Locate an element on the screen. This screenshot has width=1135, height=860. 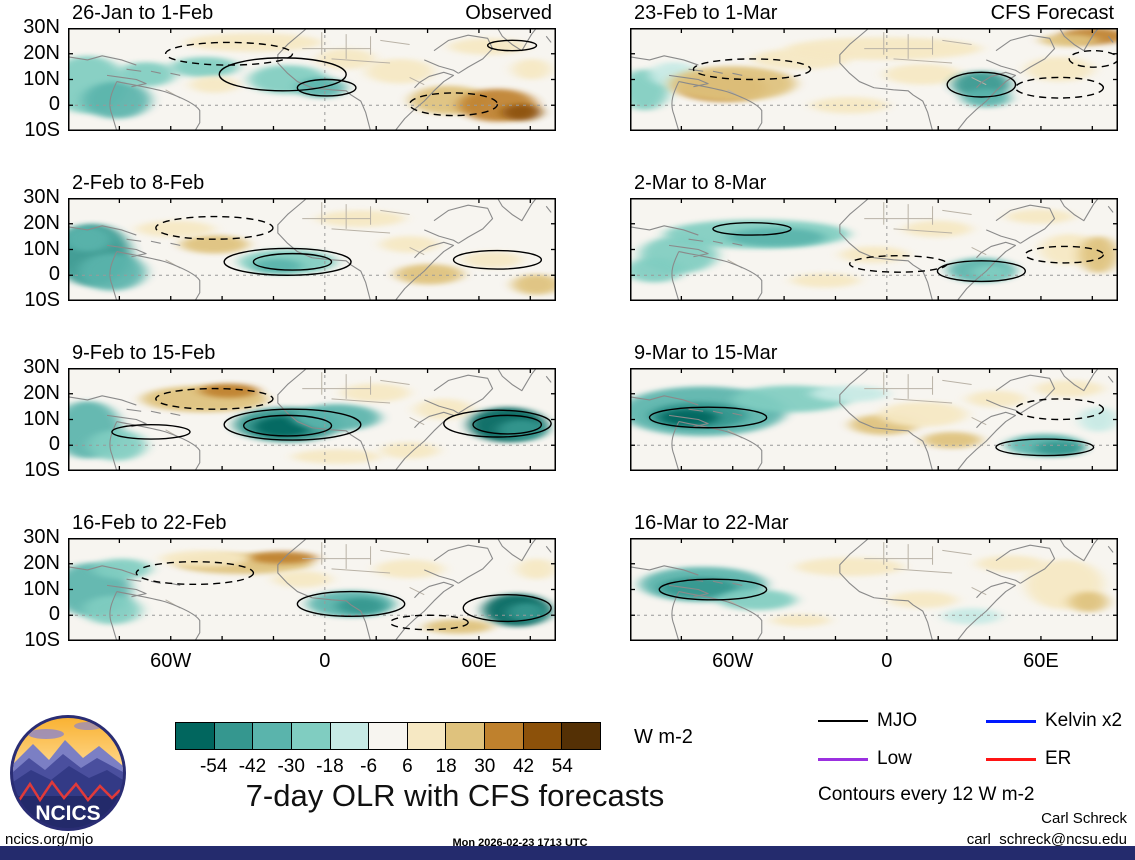
credit-email: carl_schreck@ncsu.edu is located at coordinates (1046, 839).